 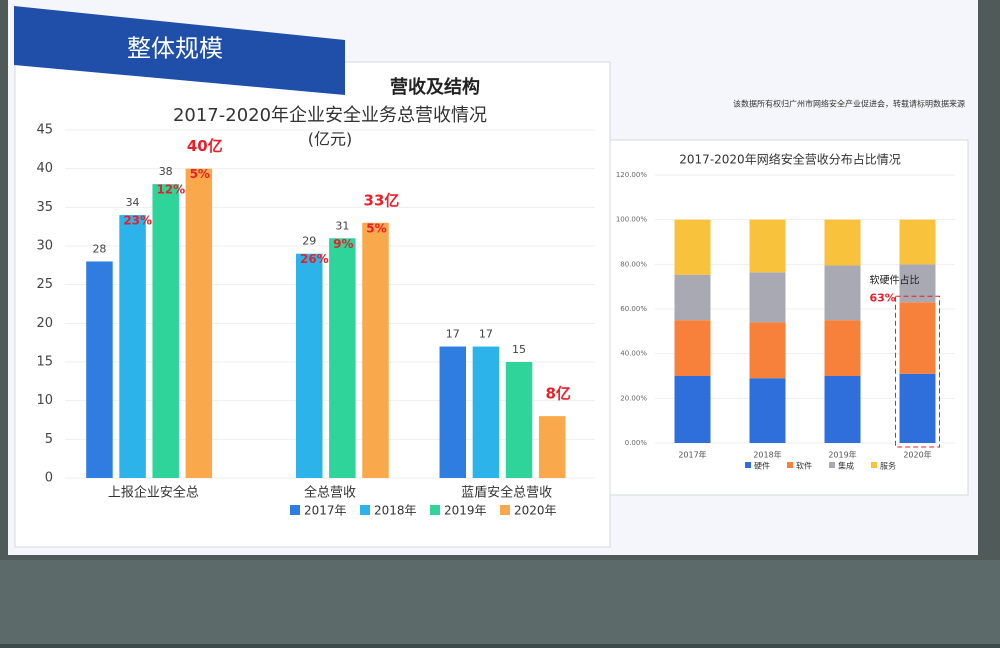 What do you see at coordinates (175, 49) in the screenshot?
I see `header-title: 整体规模` at bounding box center [175, 49].